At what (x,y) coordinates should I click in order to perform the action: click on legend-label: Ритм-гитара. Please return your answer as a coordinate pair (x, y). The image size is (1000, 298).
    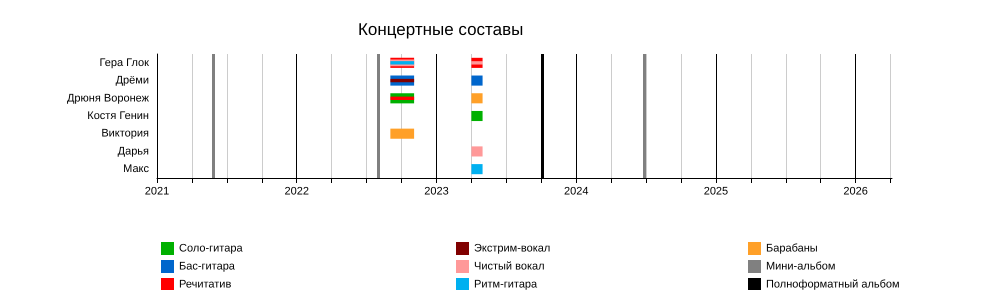
    Looking at the image, I should click on (506, 284).